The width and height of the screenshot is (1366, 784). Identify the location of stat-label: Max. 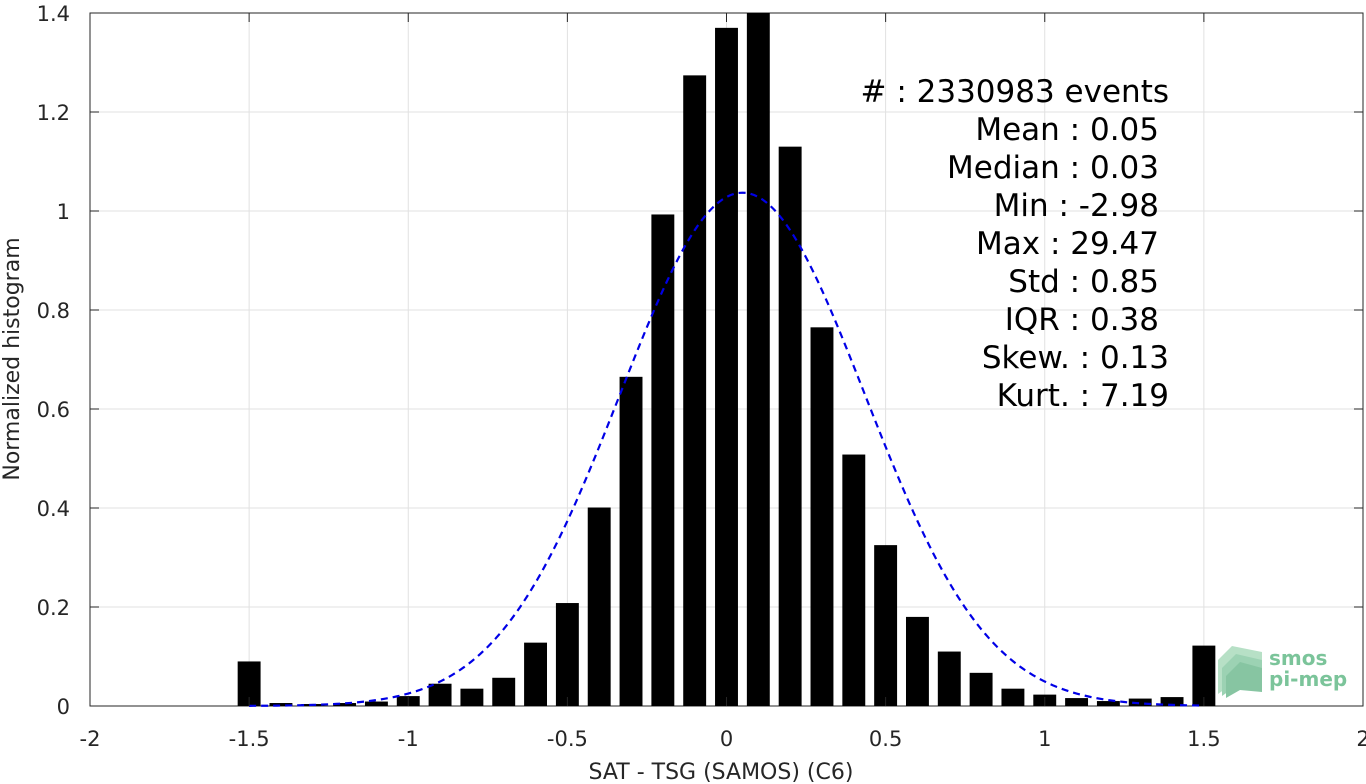
(1008, 244).